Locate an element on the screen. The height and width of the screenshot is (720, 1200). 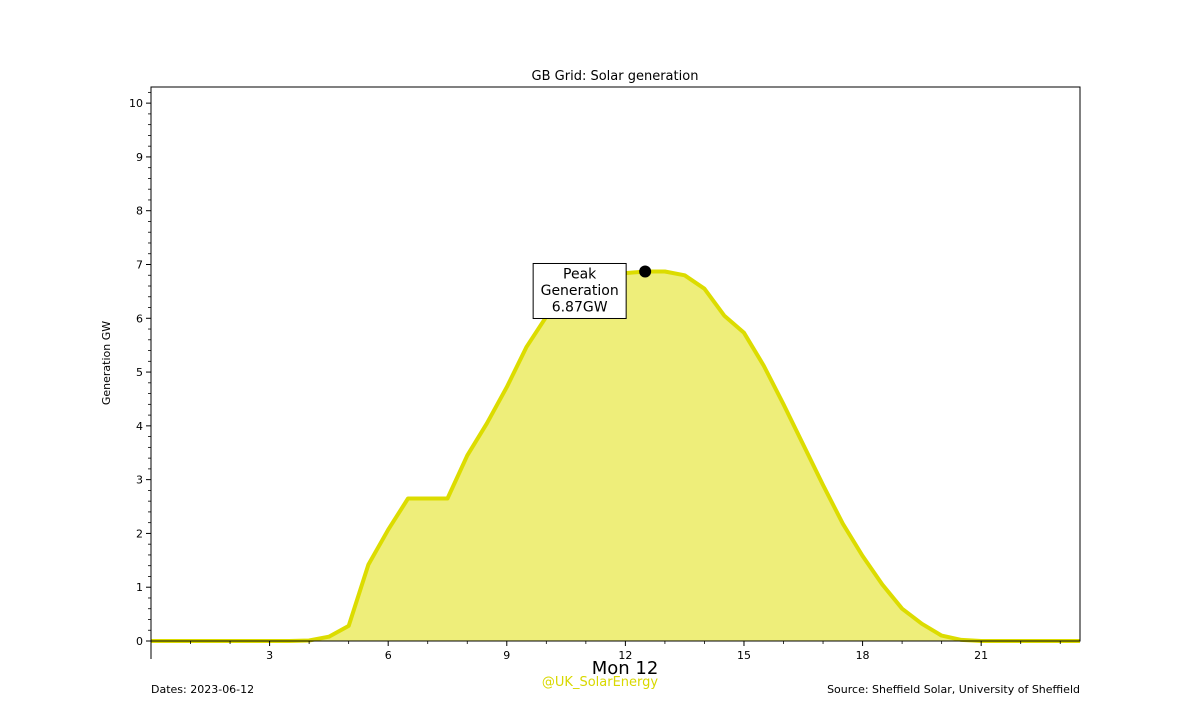
y-tick-label-6: 6 is located at coordinates (139, 318).